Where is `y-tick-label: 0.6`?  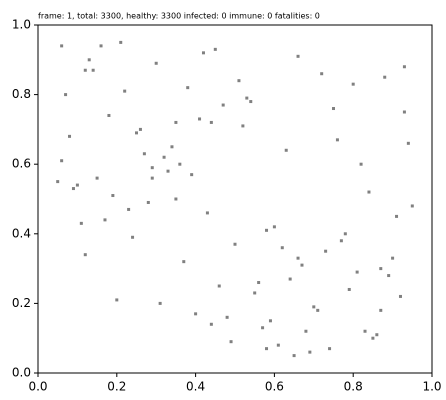
y-tick-label: 0.6 is located at coordinates (21, 164).